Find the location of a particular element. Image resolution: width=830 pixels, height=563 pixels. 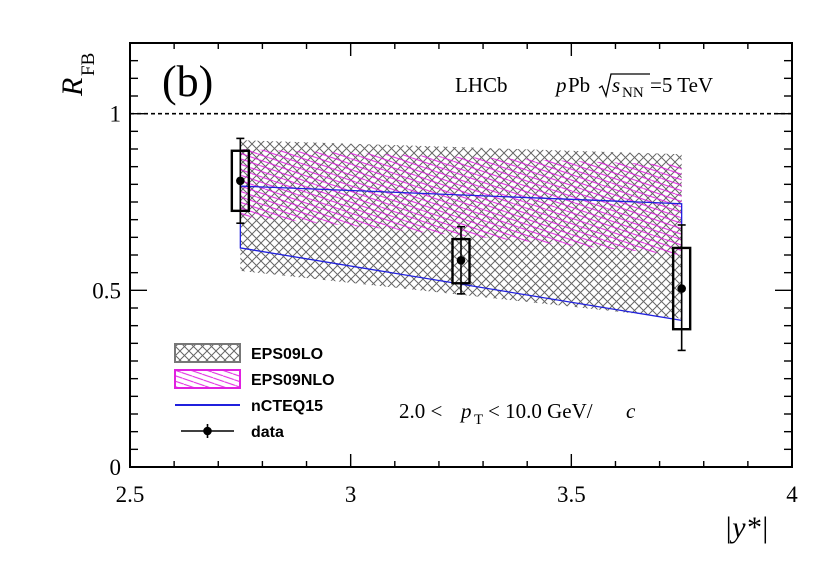

legend-label-eps09nlo: EPS09NLO is located at coordinates (293, 380).